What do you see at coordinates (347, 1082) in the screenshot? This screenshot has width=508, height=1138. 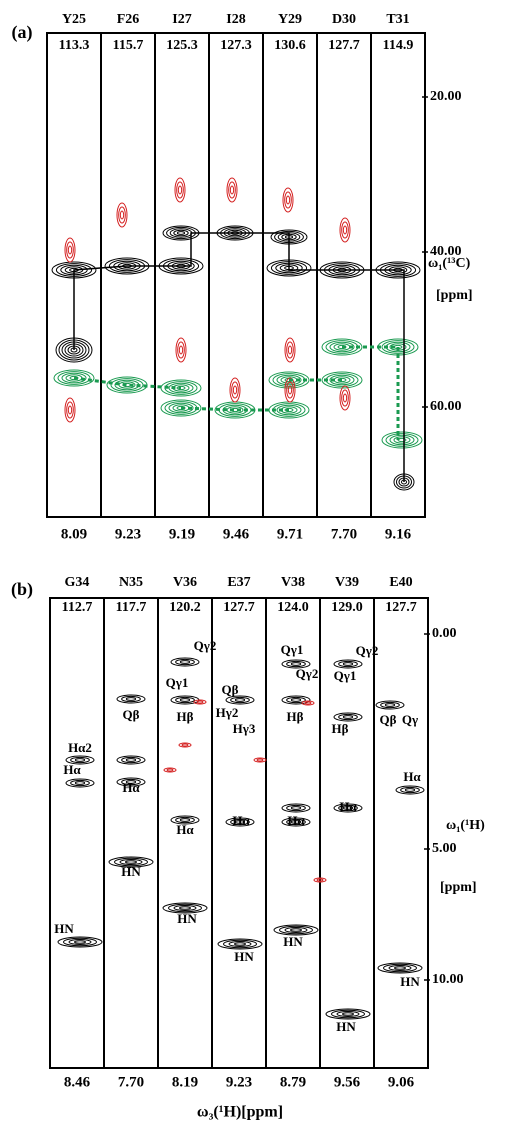 I see `h-shift: 9.56` at bounding box center [347, 1082].